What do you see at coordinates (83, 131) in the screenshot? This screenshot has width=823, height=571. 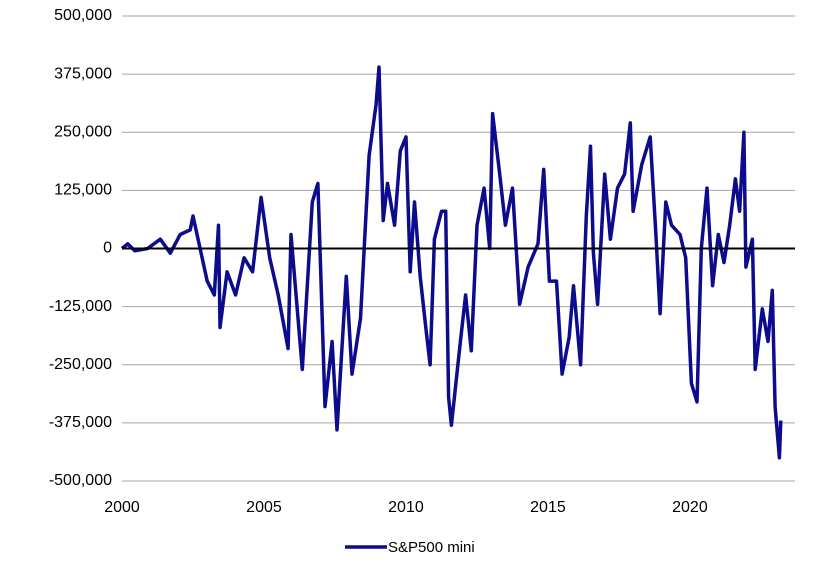 I see `y-tick-label: 250,000` at bounding box center [83, 131].